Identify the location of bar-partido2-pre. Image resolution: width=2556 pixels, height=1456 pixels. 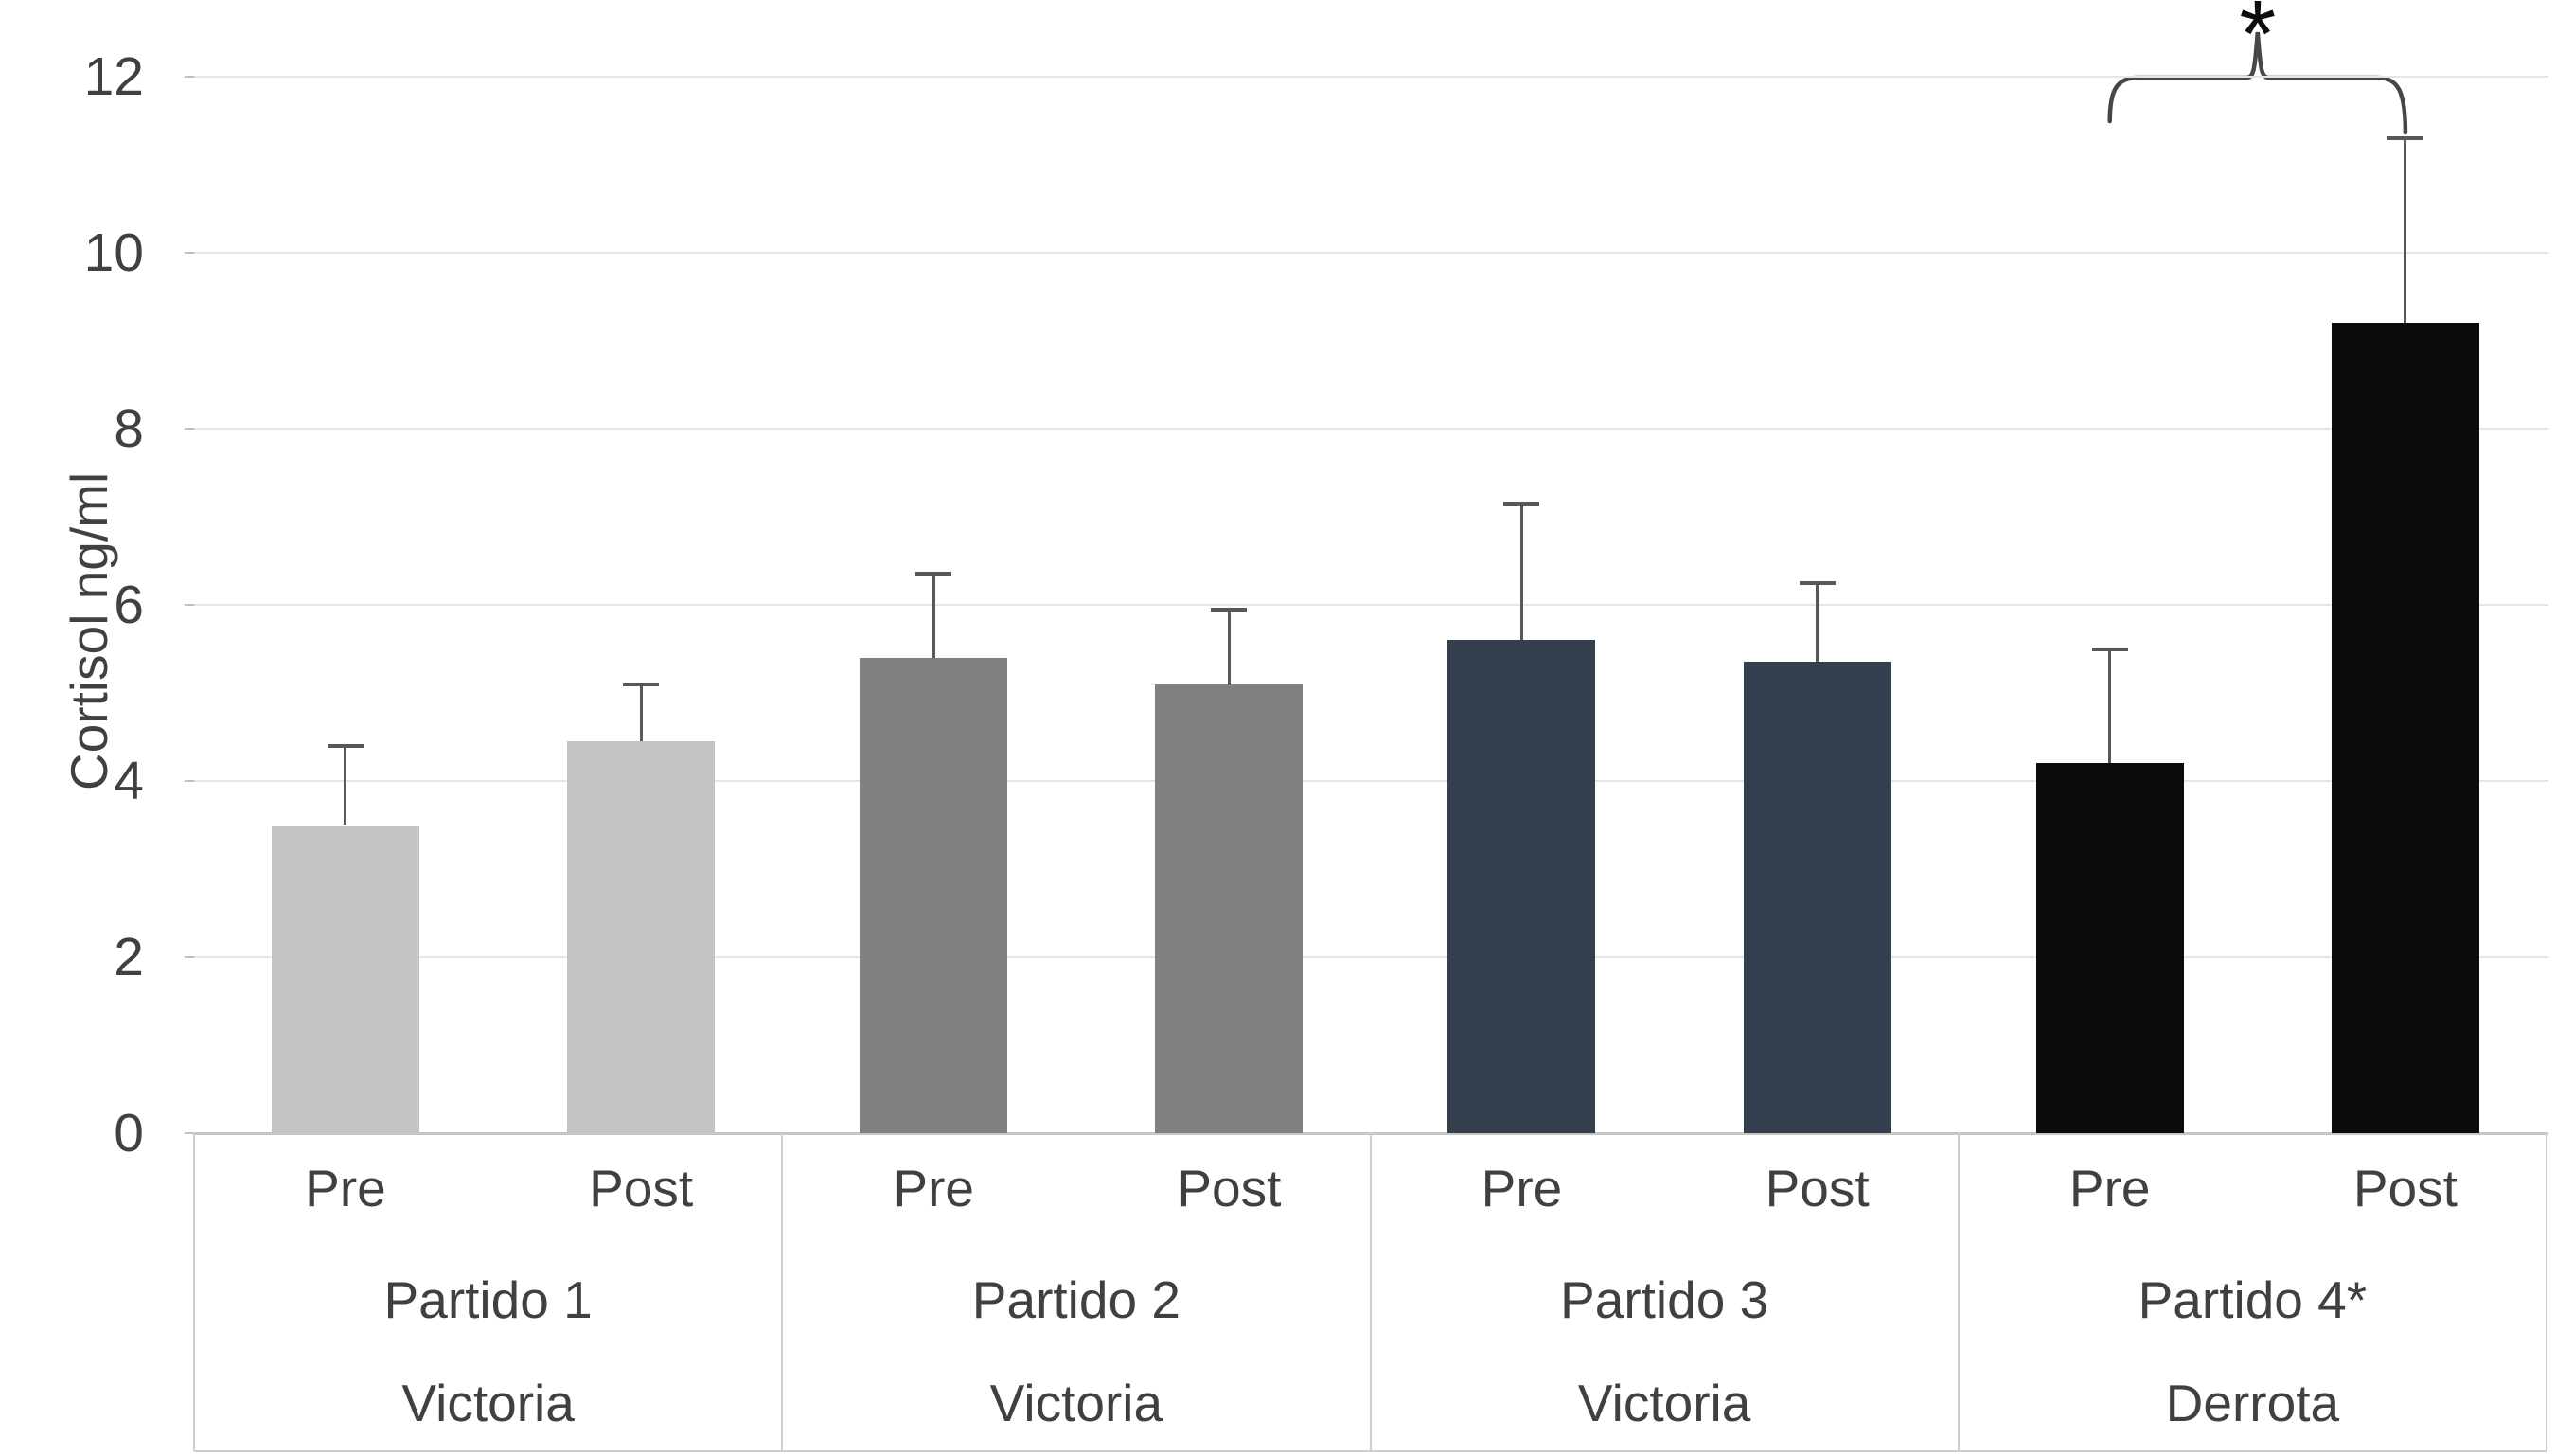
(934, 895).